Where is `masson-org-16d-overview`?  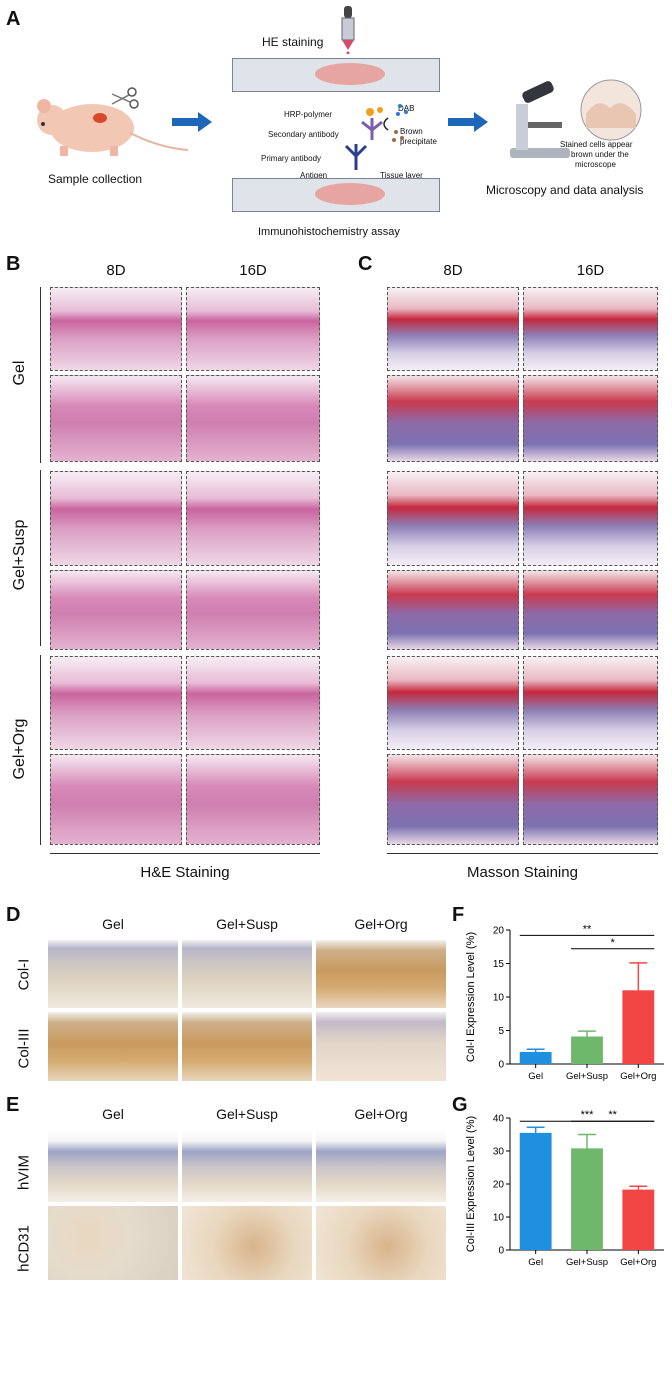 masson-org-16d-overview is located at coordinates (590, 703).